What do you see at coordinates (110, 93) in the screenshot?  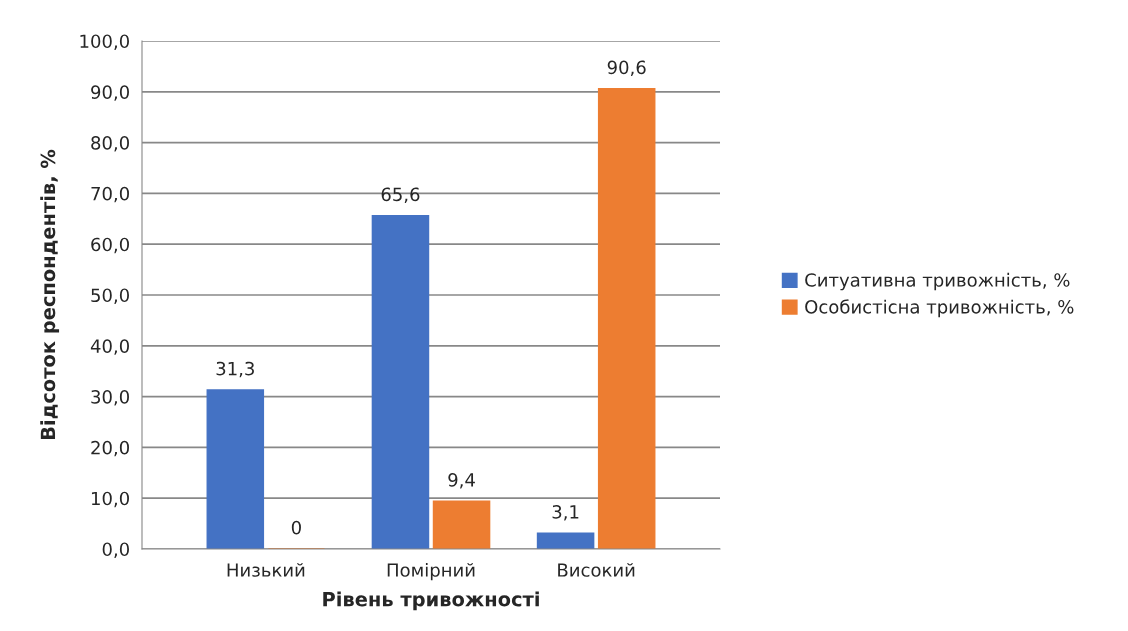 I see `y-tick-label: 90,0` at bounding box center [110, 93].